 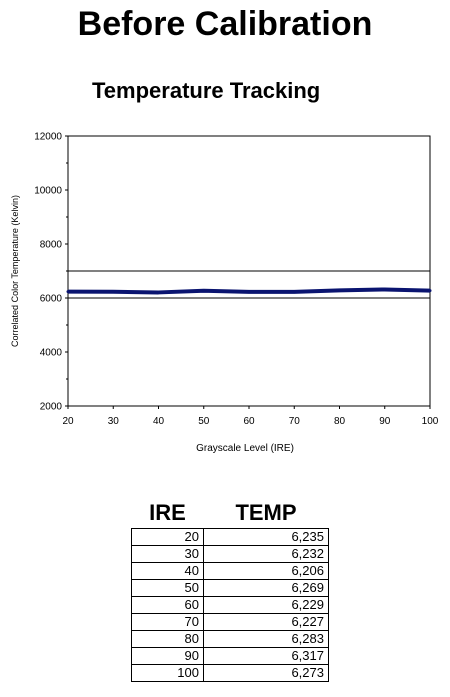 What do you see at coordinates (167, 554) in the screenshot?
I see `cell-ire: 30` at bounding box center [167, 554].